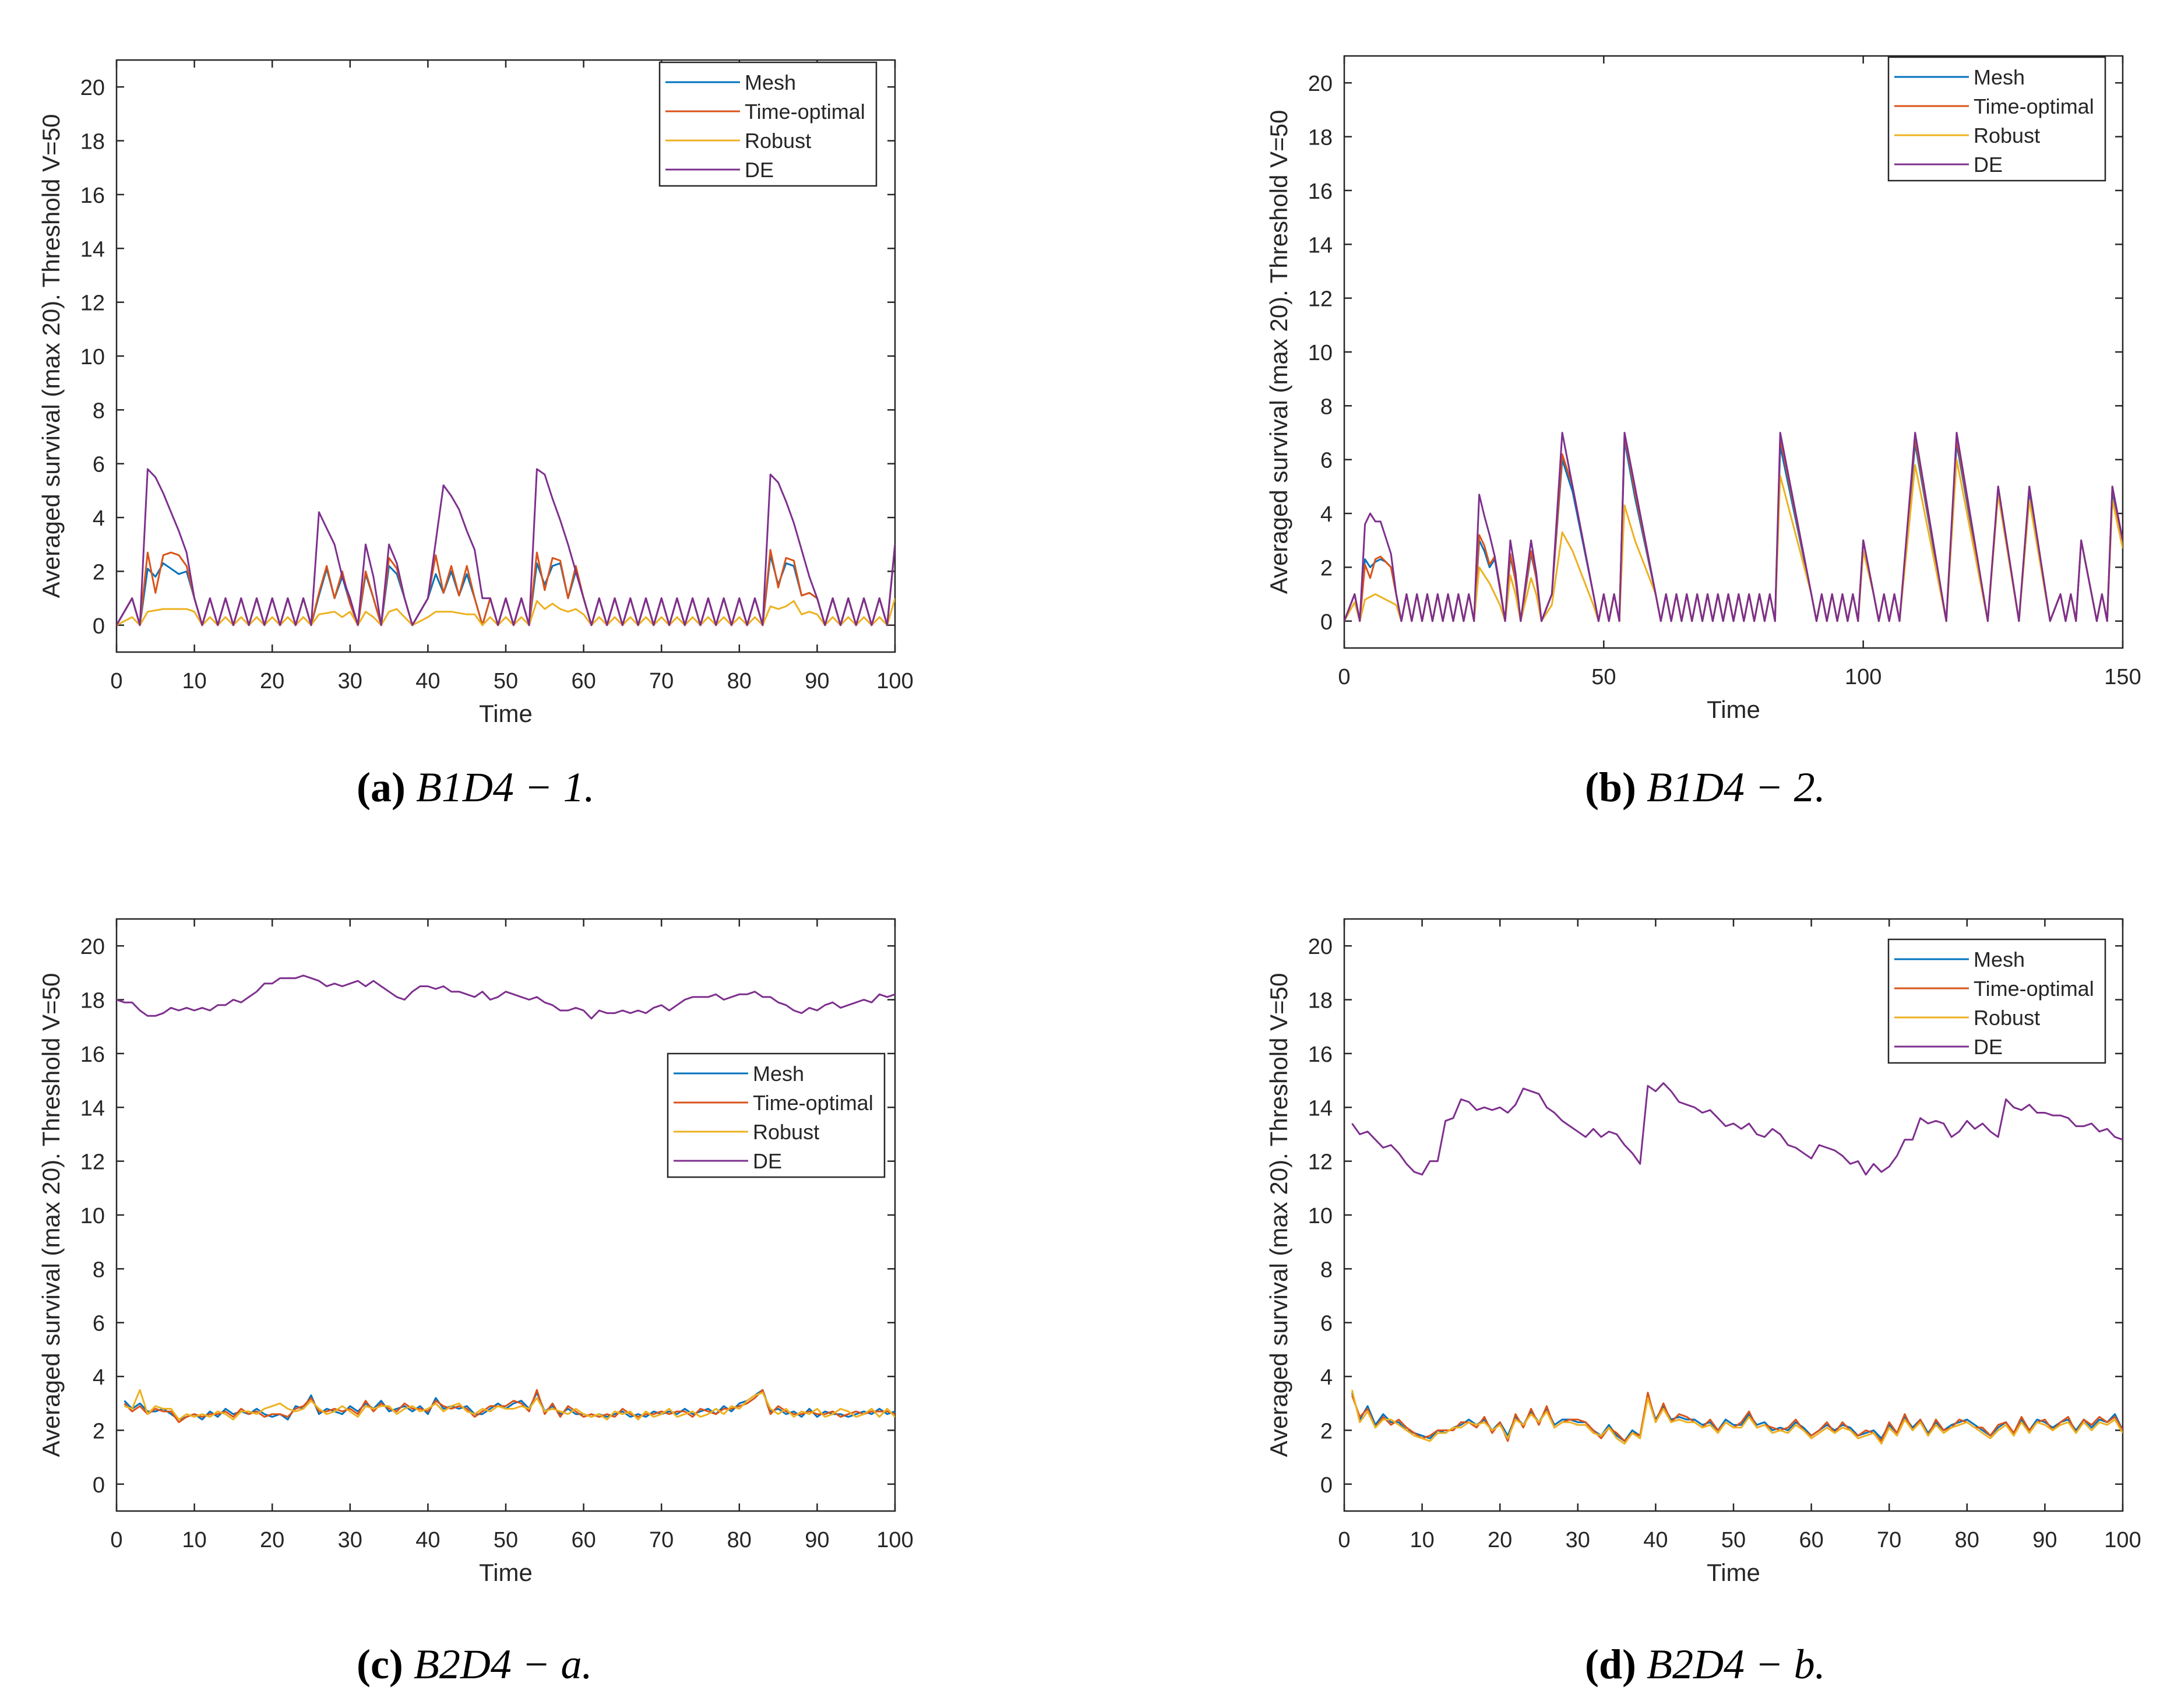 The image size is (2174, 1708). What do you see at coordinates (1320, 1108) in the screenshot?
I see `y-tick-label-d-7: 14` at bounding box center [1320, 1108].